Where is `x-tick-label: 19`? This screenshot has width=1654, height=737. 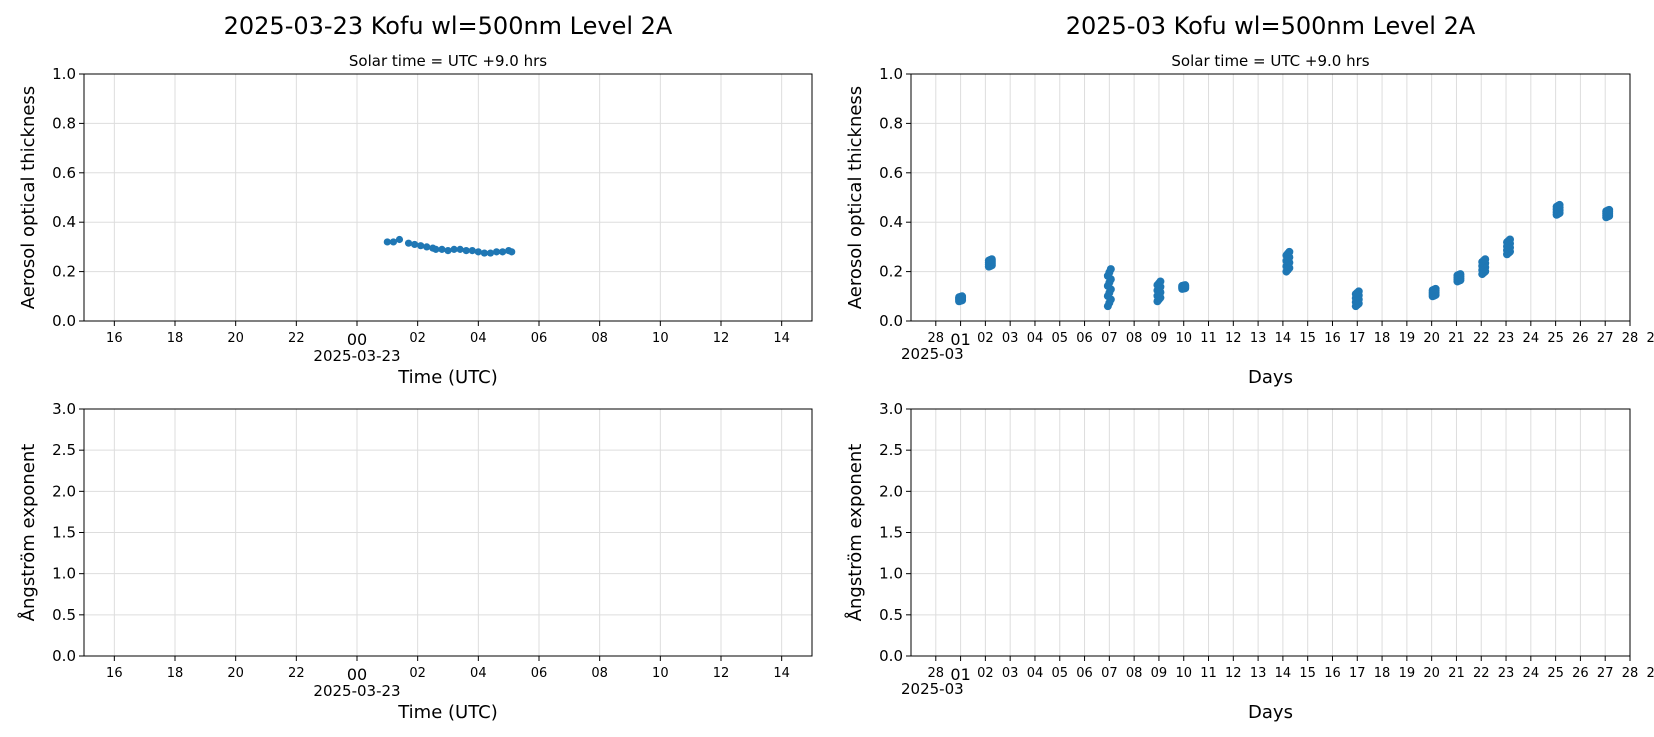
x-tick-label: 19 is located at coordinates (1407, 673).